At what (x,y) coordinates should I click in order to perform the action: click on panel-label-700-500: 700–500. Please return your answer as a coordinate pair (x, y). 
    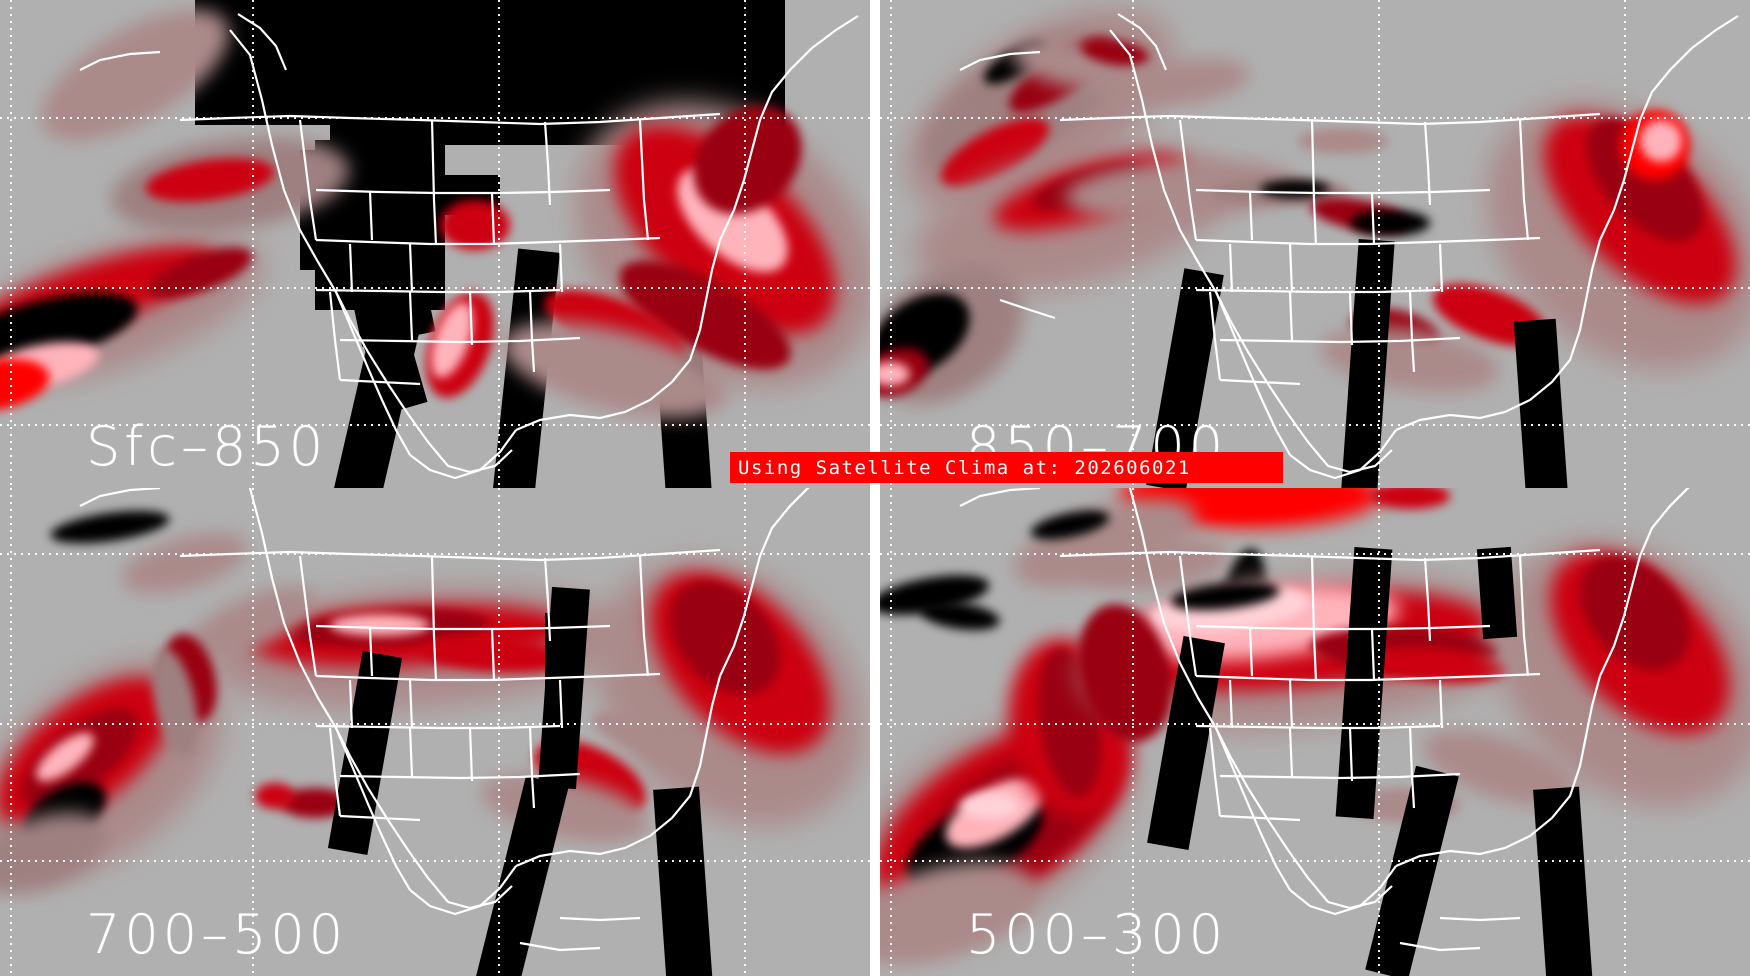
    Looking at the image, I should click on (217, 934).